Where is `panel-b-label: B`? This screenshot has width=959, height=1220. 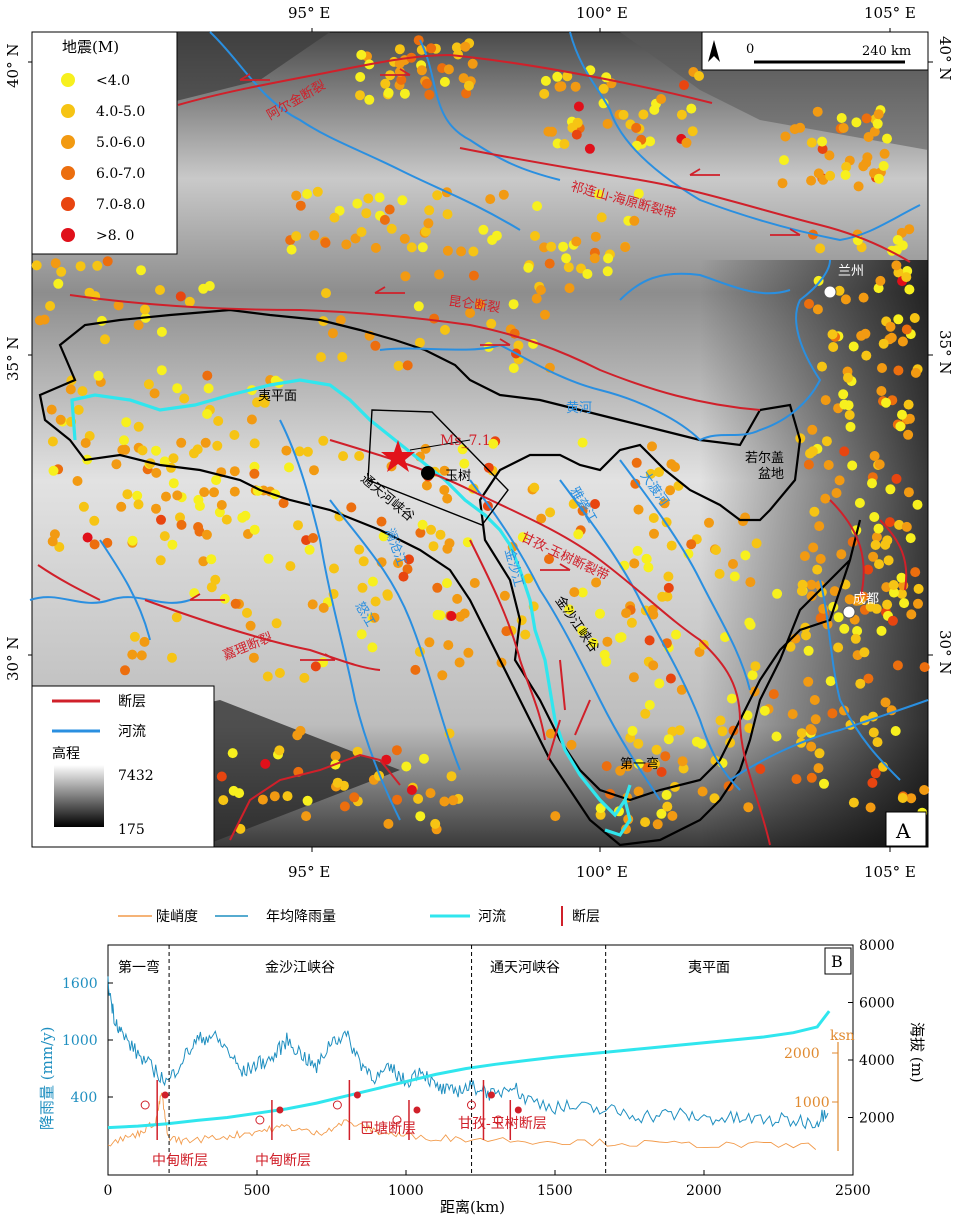
panel-b-label: B is located at coordinates (838, 961).